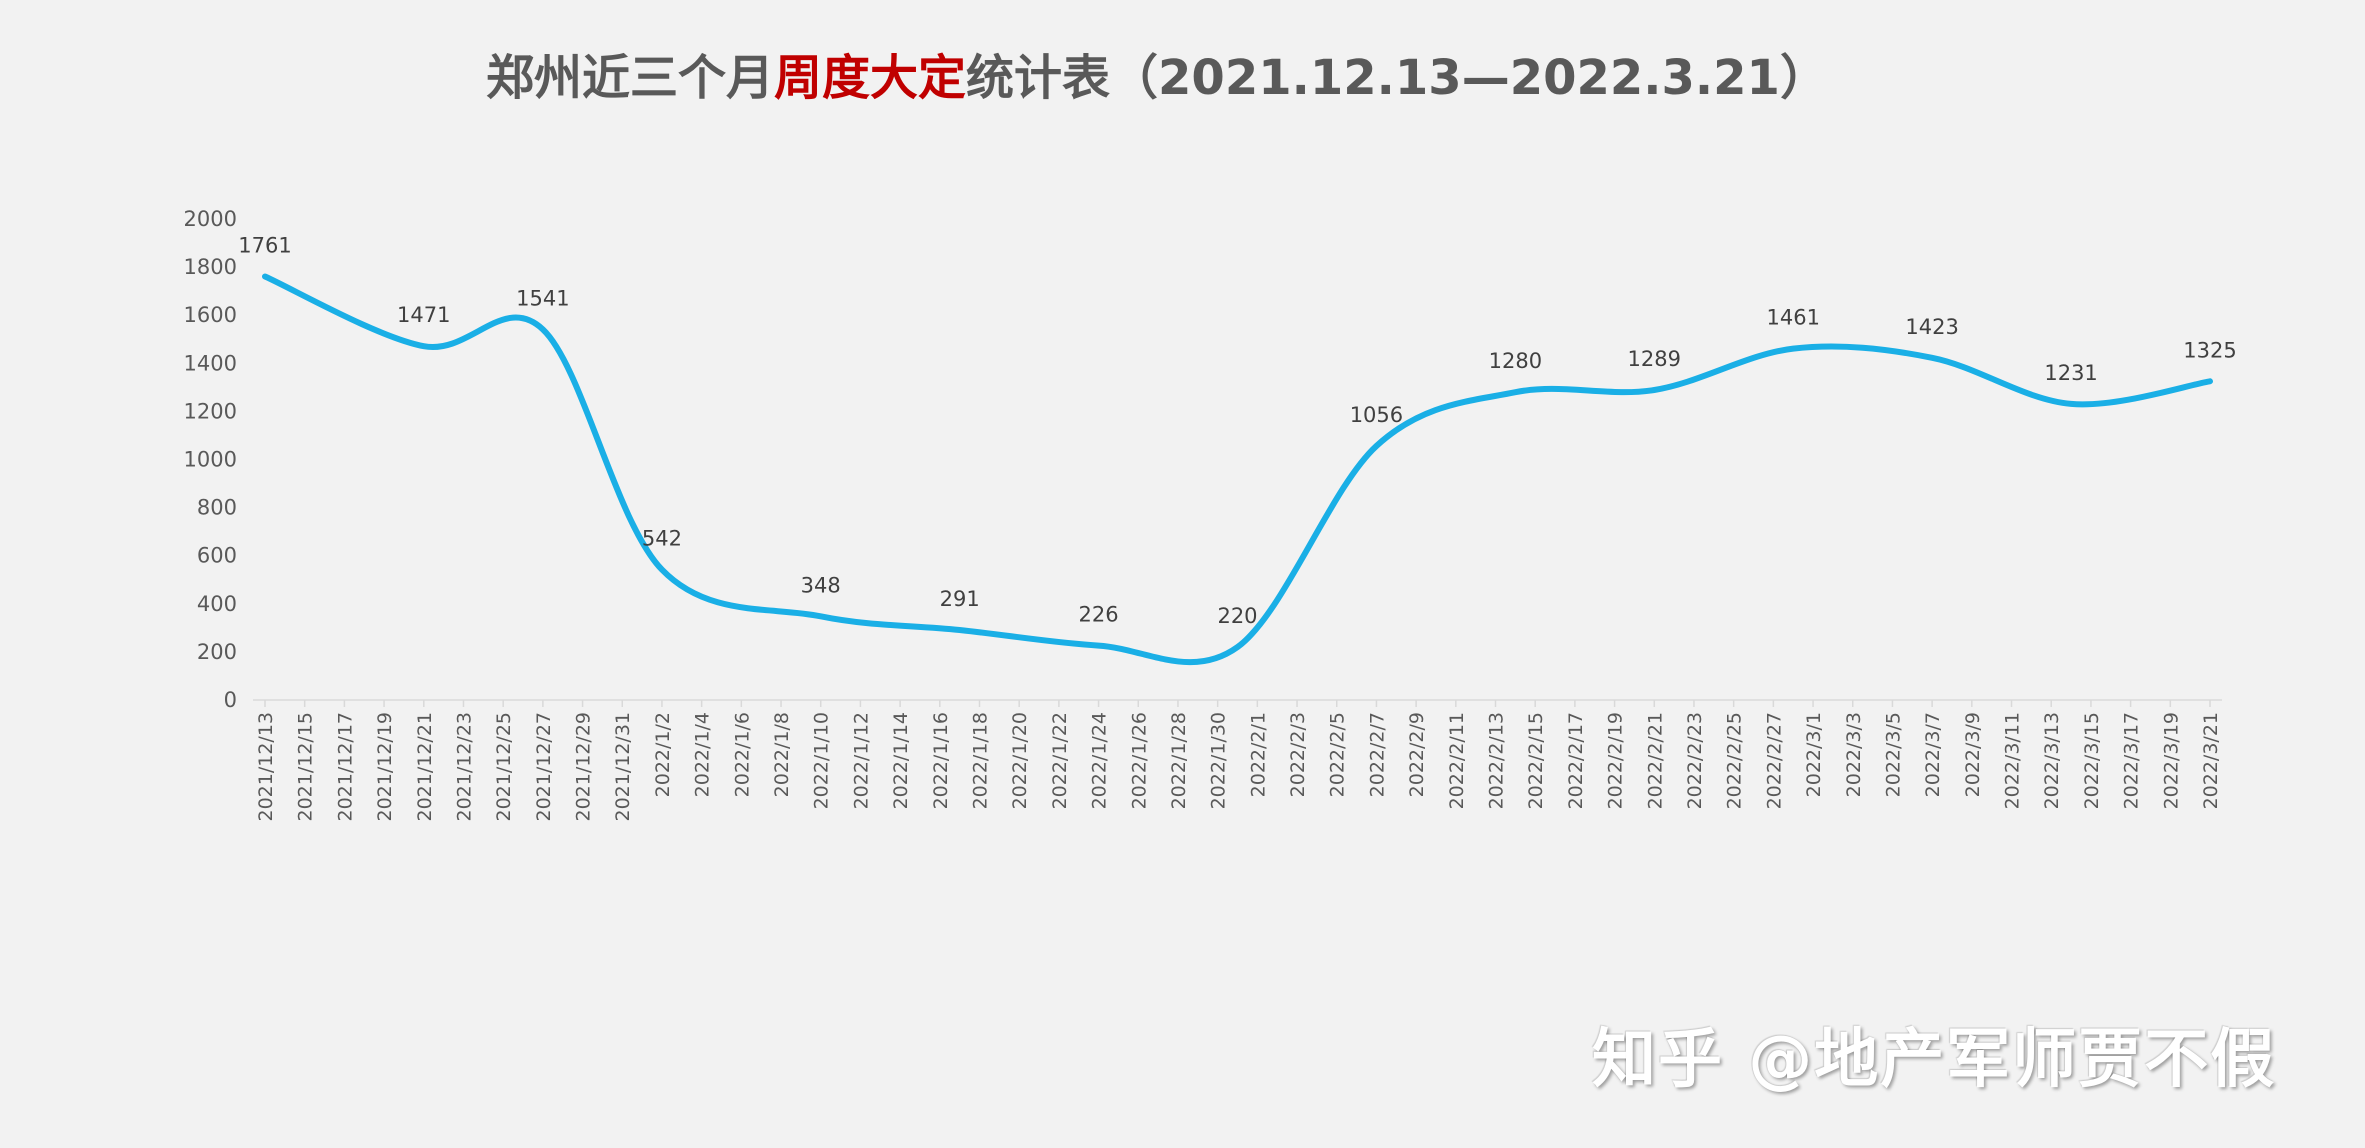  Describe the element at coordinates (1814, 754) in the screenshot. I see `x-tick-label: 2022/3/1` at that location.